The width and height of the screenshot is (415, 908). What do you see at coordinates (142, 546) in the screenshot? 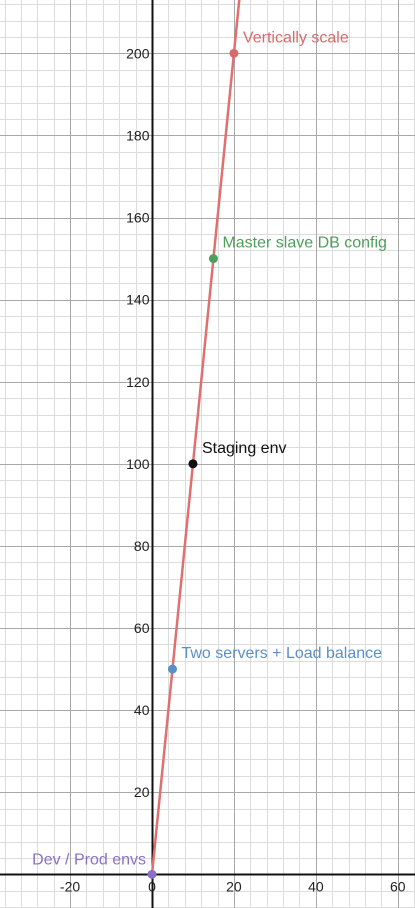
I see `y-tick-label: 80` at bounding box center [142, 546].